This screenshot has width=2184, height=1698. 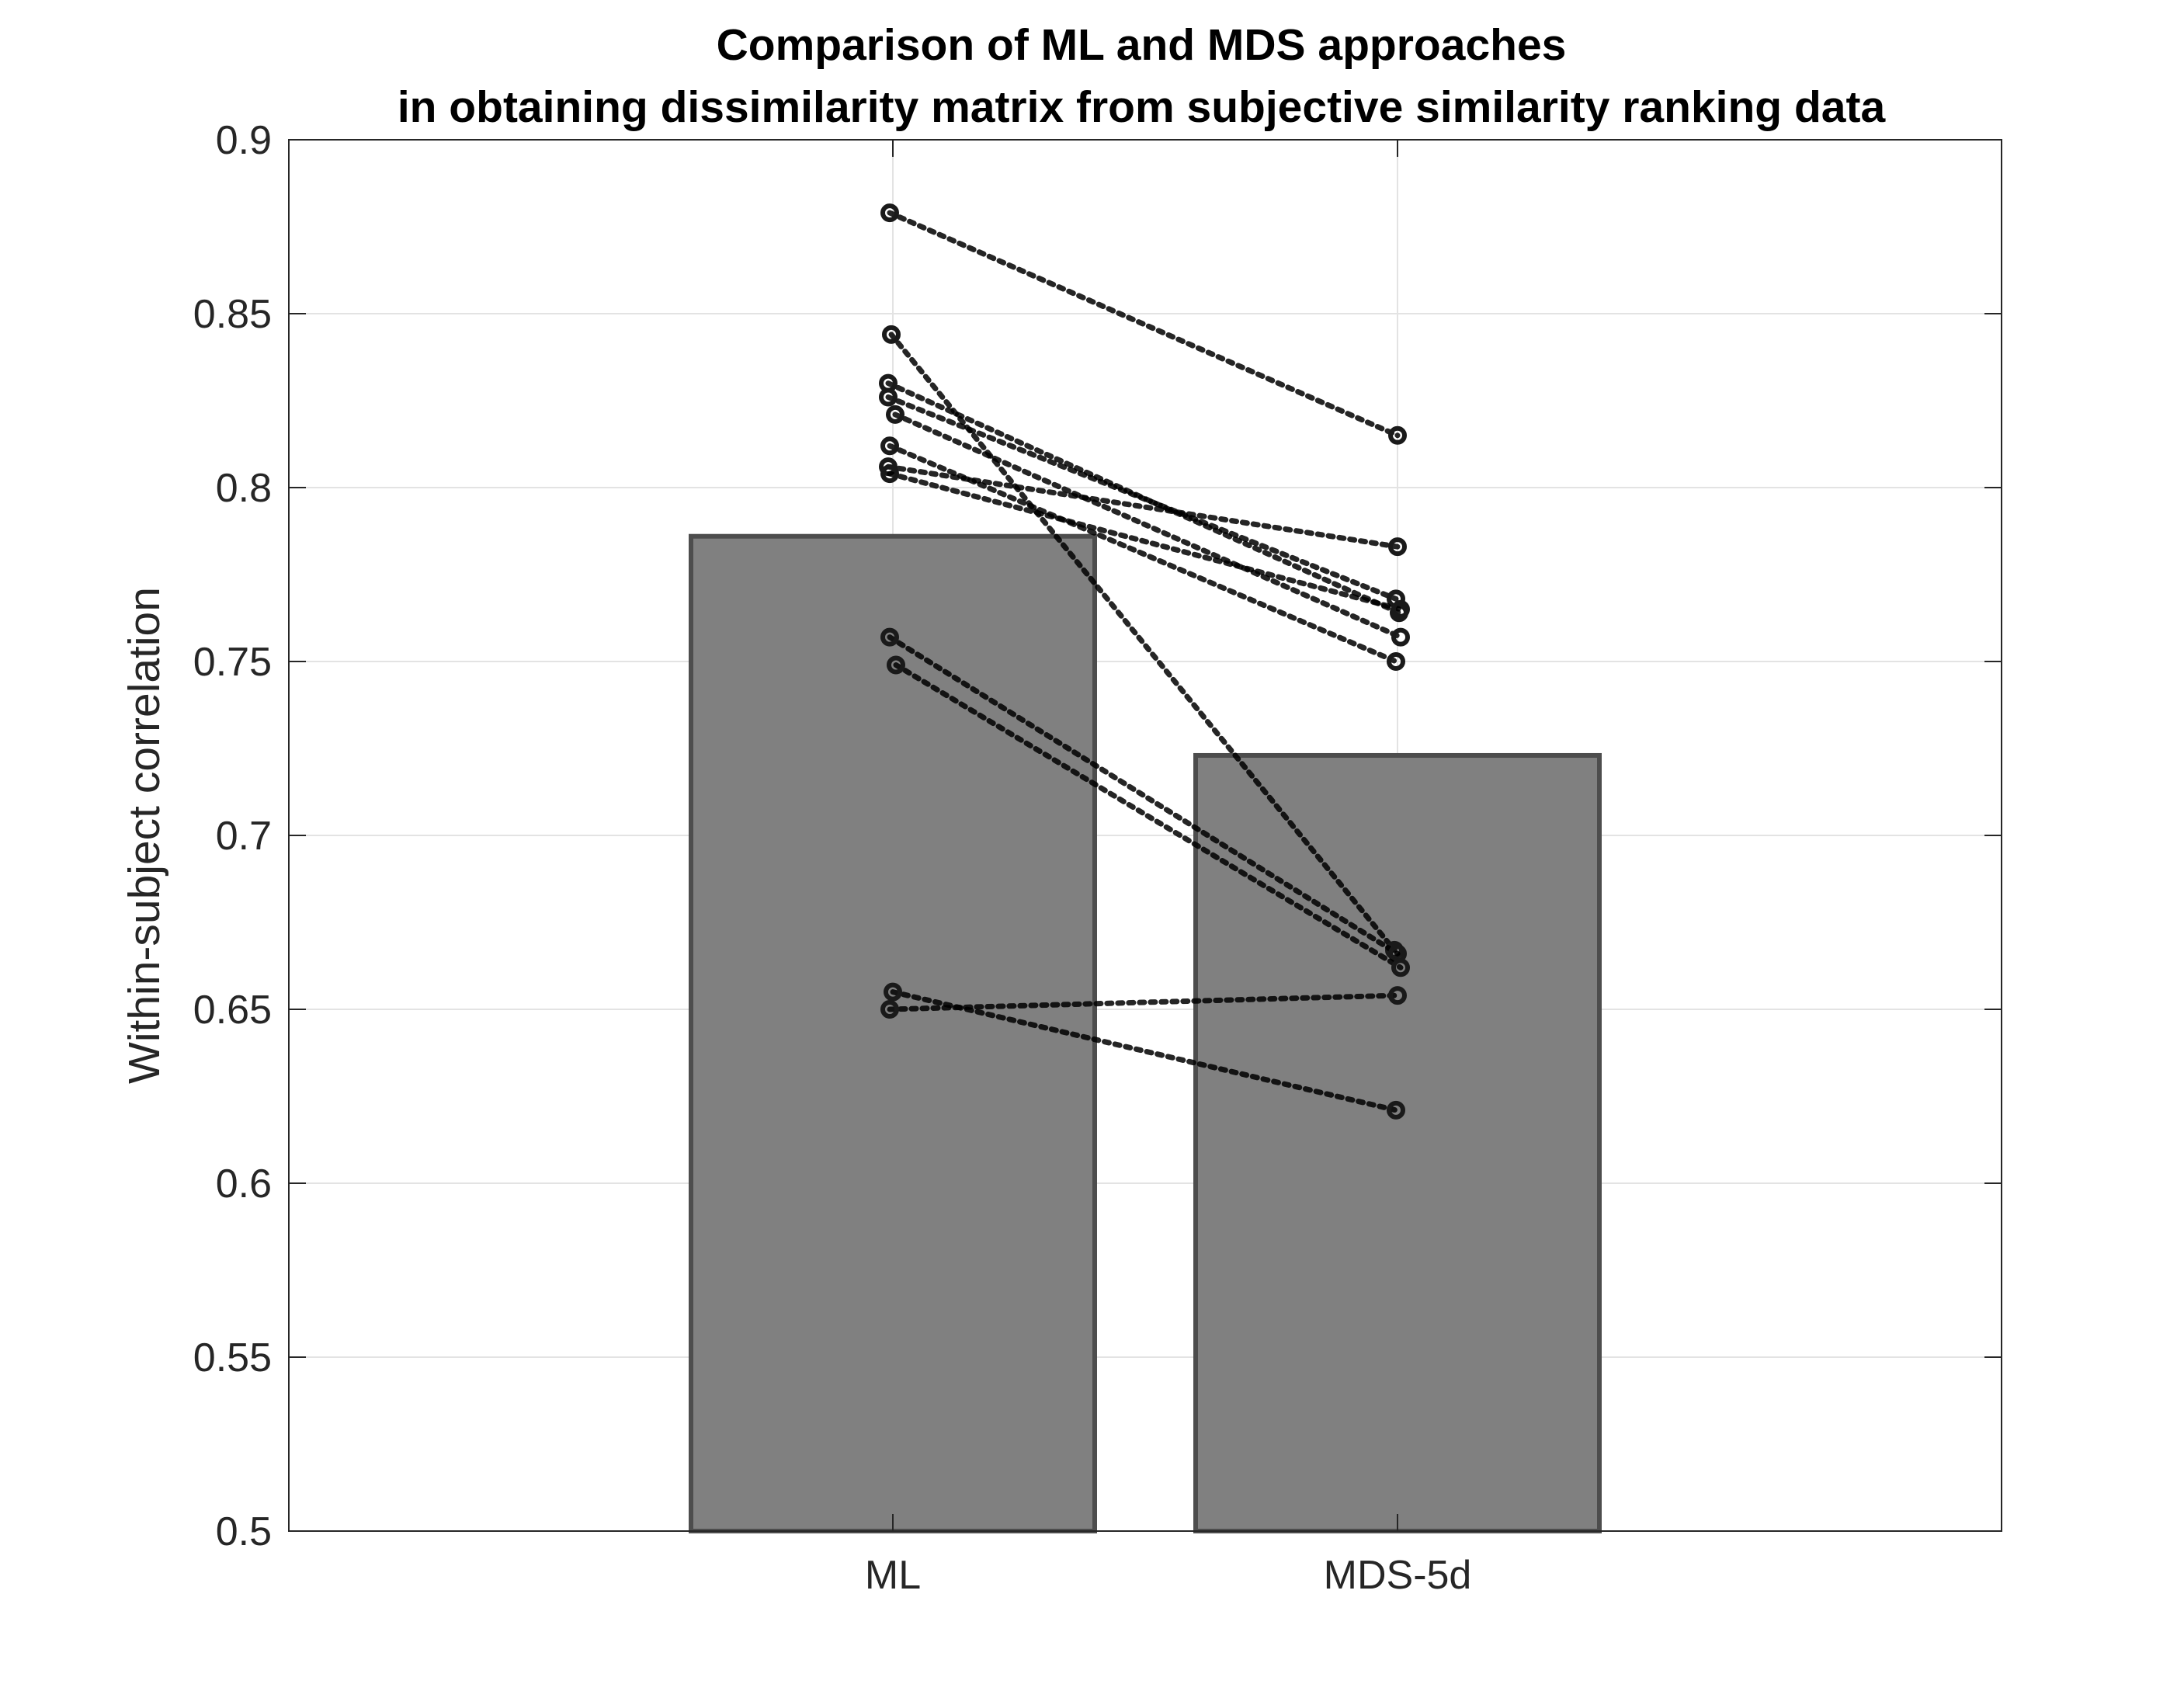 I want to click on y-tick-label: 0.65, so click(x=232, y=1010).